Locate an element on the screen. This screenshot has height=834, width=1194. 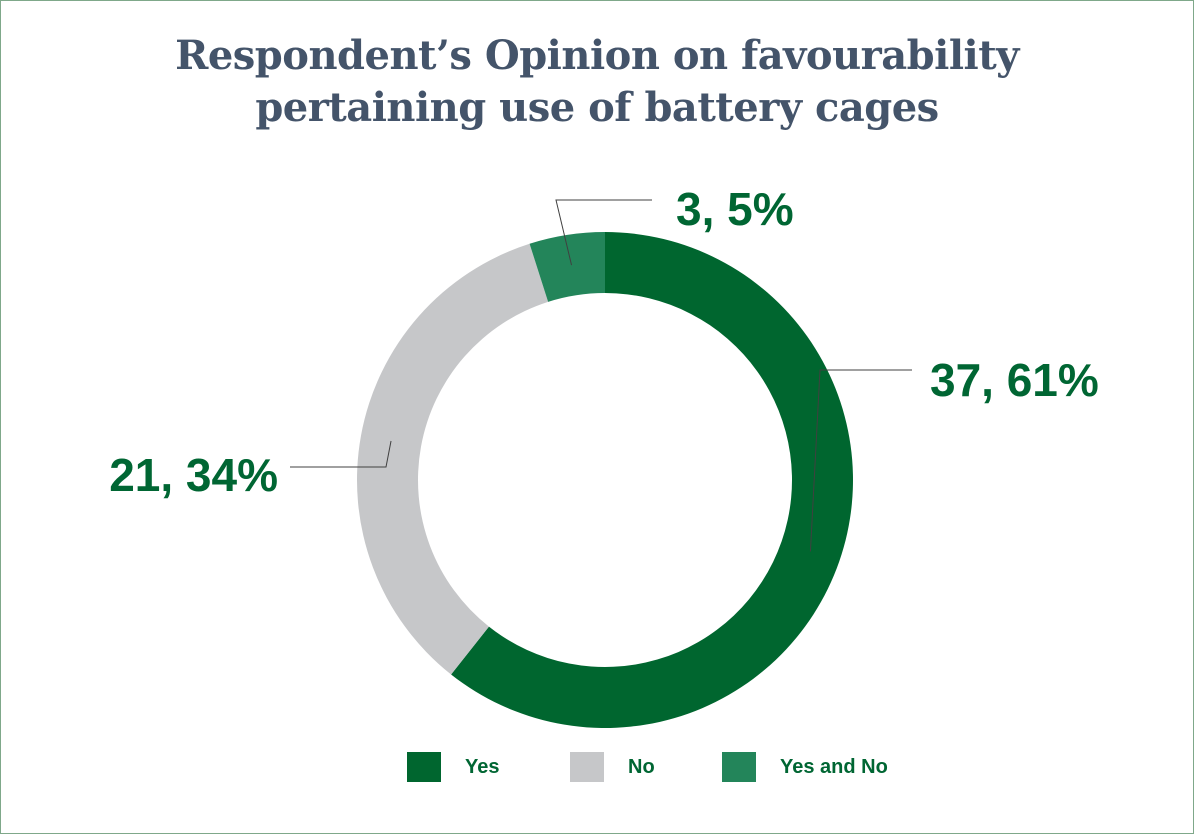
leader-line-no is located at coordinates (341, 454).